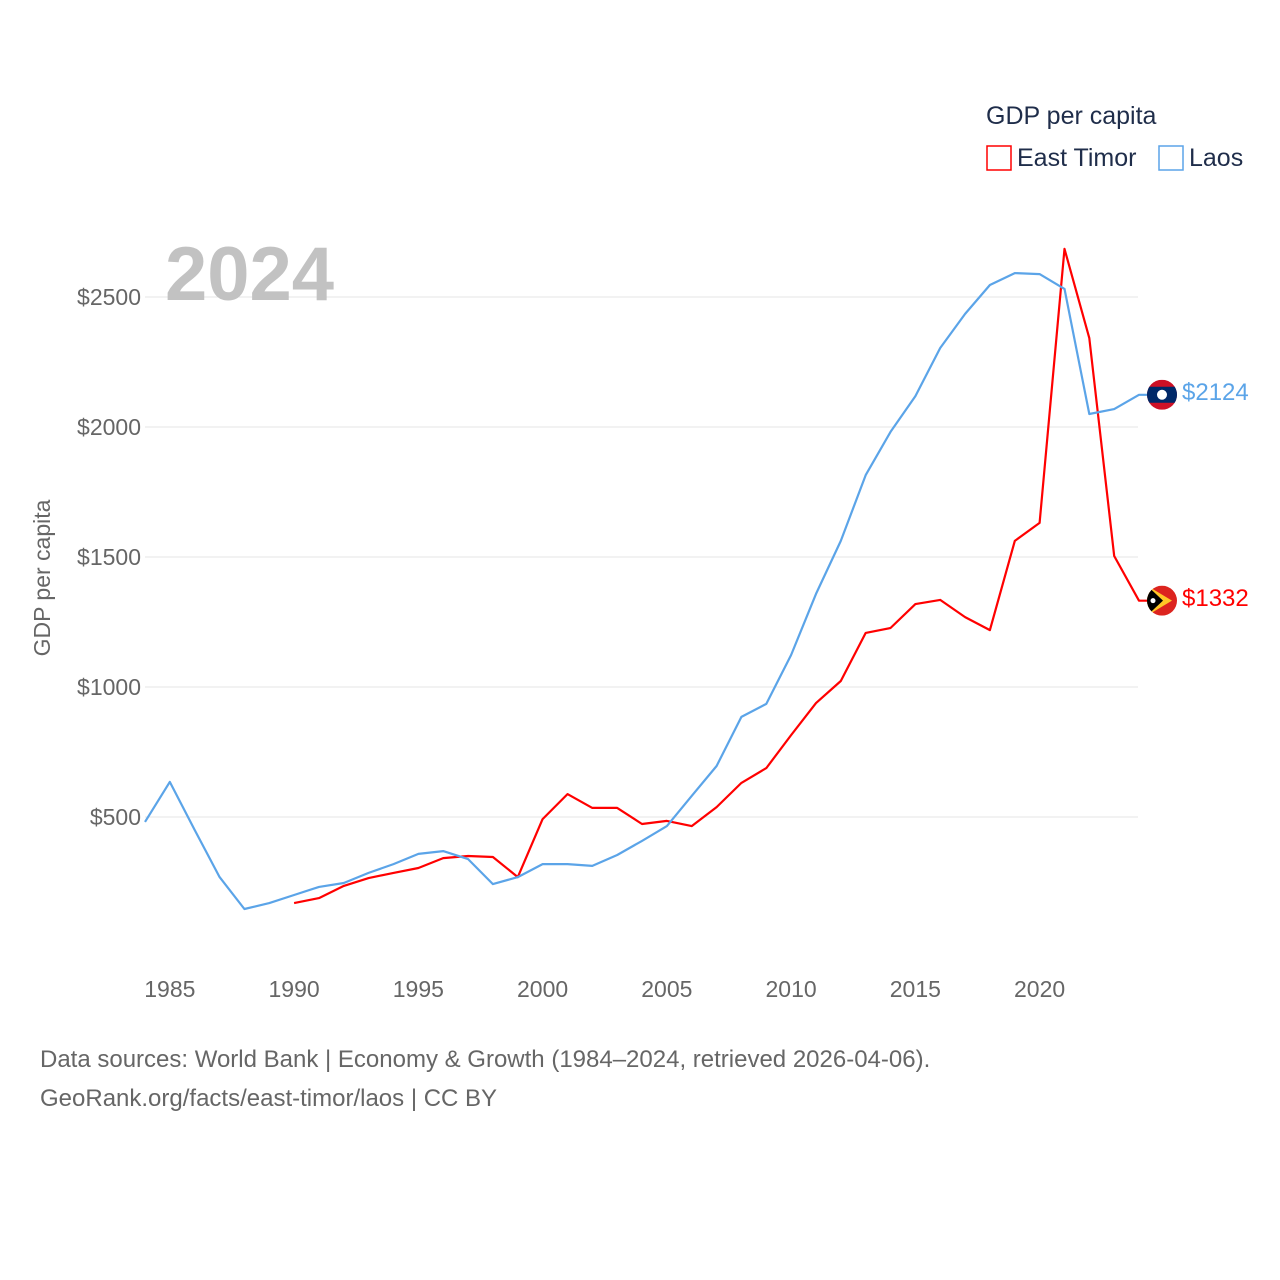 The height and width of the screenshot is (1280, 1280). I want to click on x-tick-label: 2020, so click(1039, 989).